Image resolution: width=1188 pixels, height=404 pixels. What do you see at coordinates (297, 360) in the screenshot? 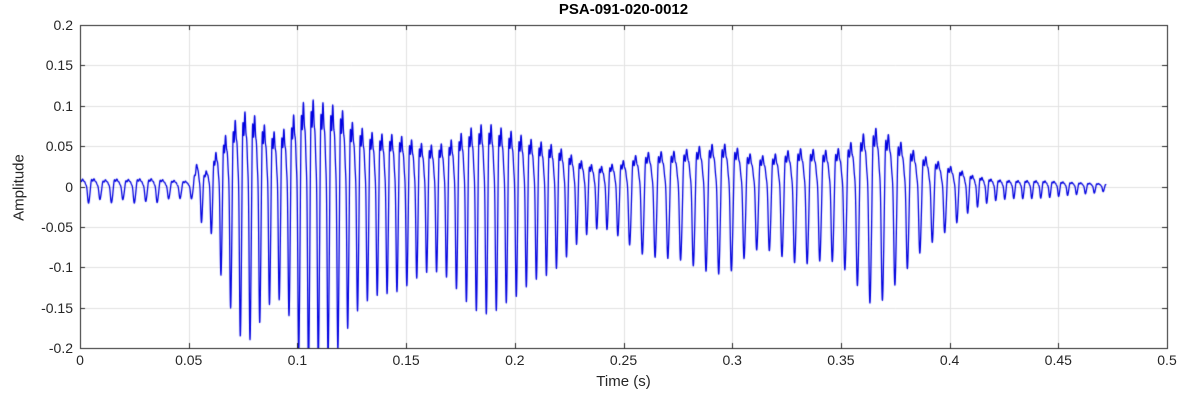
I see `x-tick-label: 0.1` at bounding box center [297, 360].